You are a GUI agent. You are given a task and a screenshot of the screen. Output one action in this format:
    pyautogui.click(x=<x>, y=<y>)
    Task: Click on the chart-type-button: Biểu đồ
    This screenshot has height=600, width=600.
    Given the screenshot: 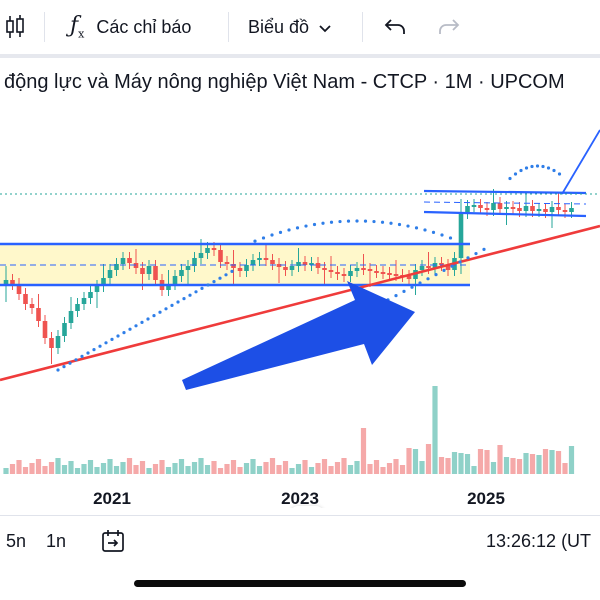 What is the action you would take?
    pyautogui.click(x=289, y=27)
    